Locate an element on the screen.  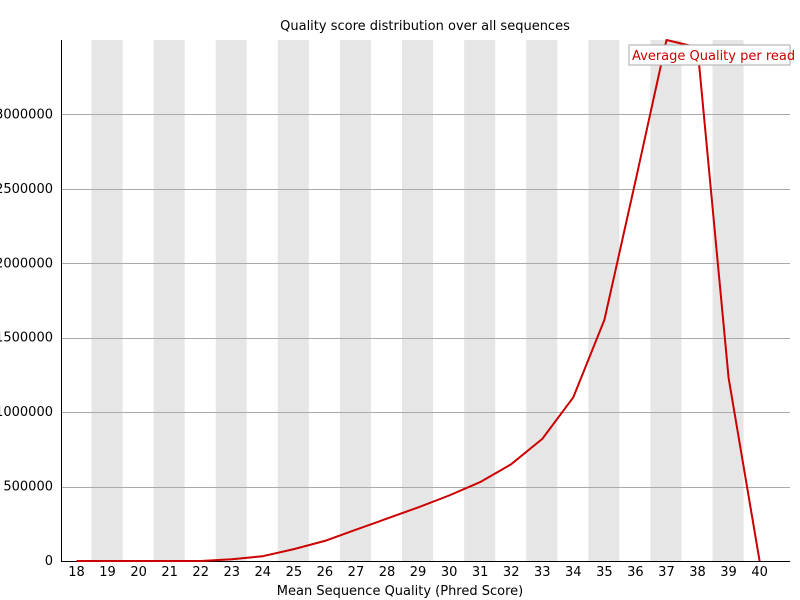
y-tick-label: 1500000 is located at coordinates (26, 338).